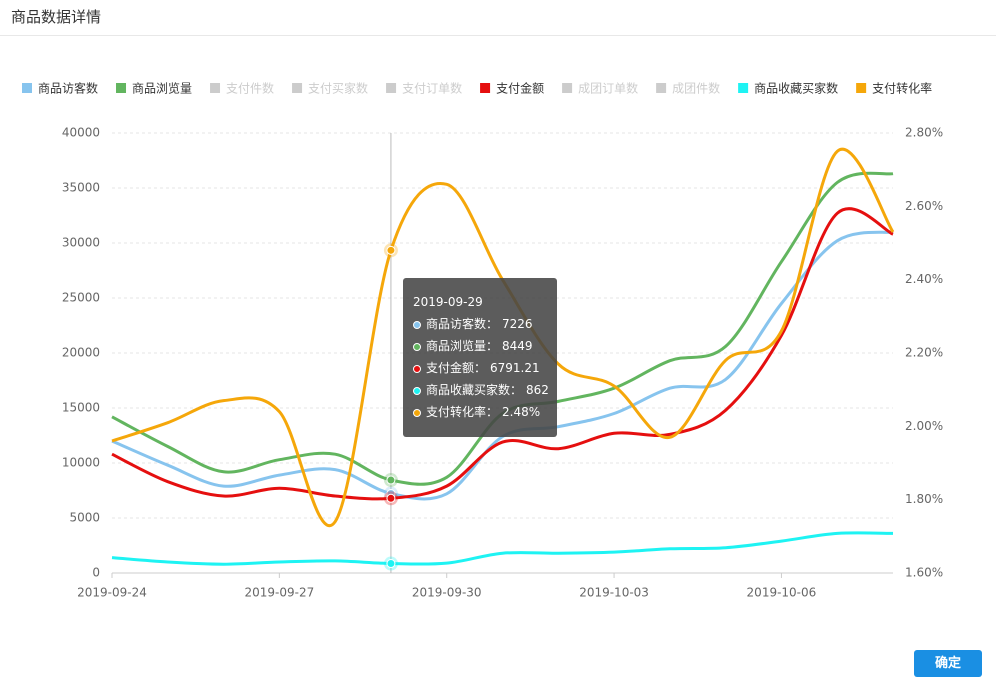 This screenshot has width=996, height=692. Describe the element at coordinates (112, 593) in the screenshot. I see `x-tick-label: 2019-09-24` at that location.